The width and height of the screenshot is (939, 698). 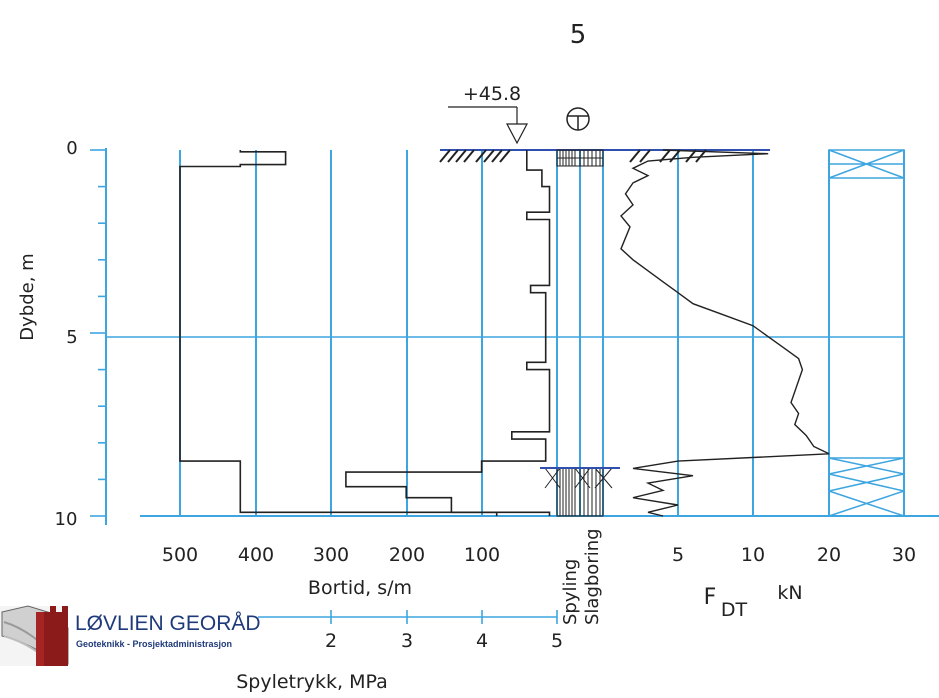 I want to click on slagboring-label: Slagboring, so click(x=592, y=576).